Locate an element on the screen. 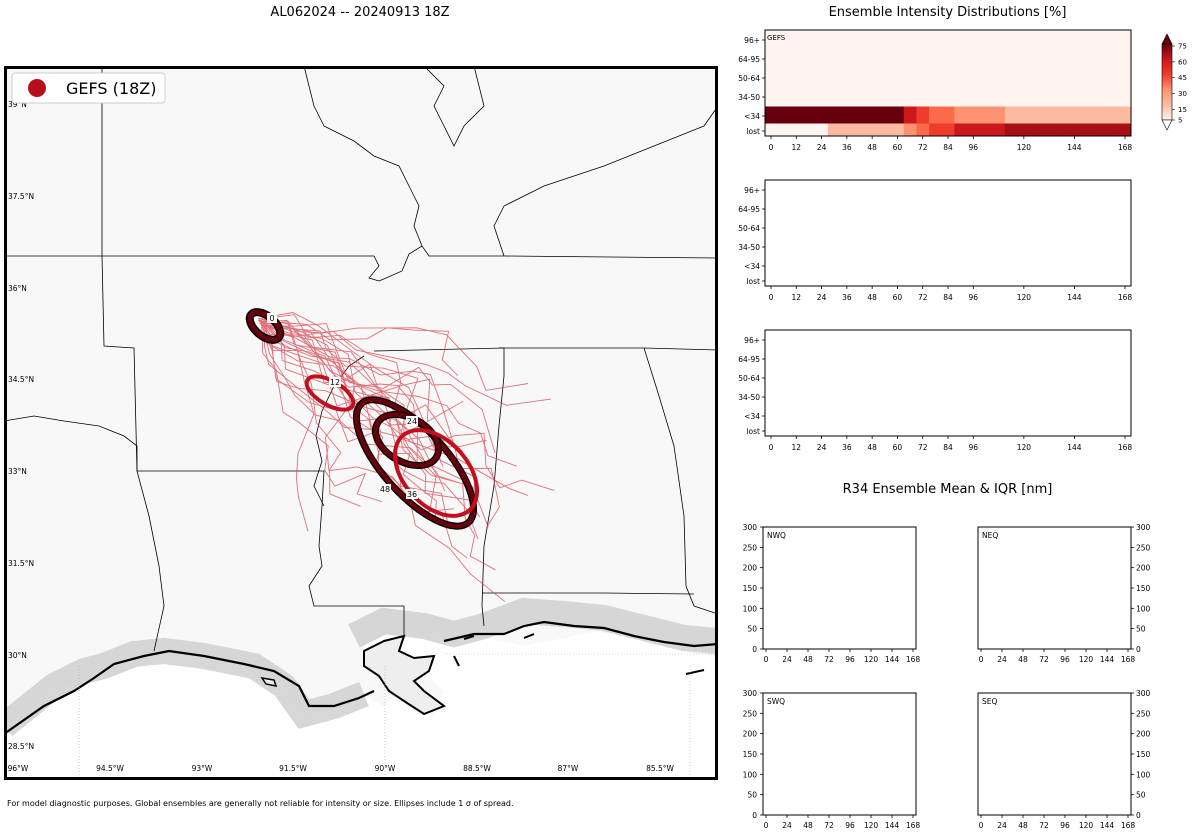 This screenshot has width=1200, height=840. y-tick-label: 96+ is located at coordinates (752, 190).